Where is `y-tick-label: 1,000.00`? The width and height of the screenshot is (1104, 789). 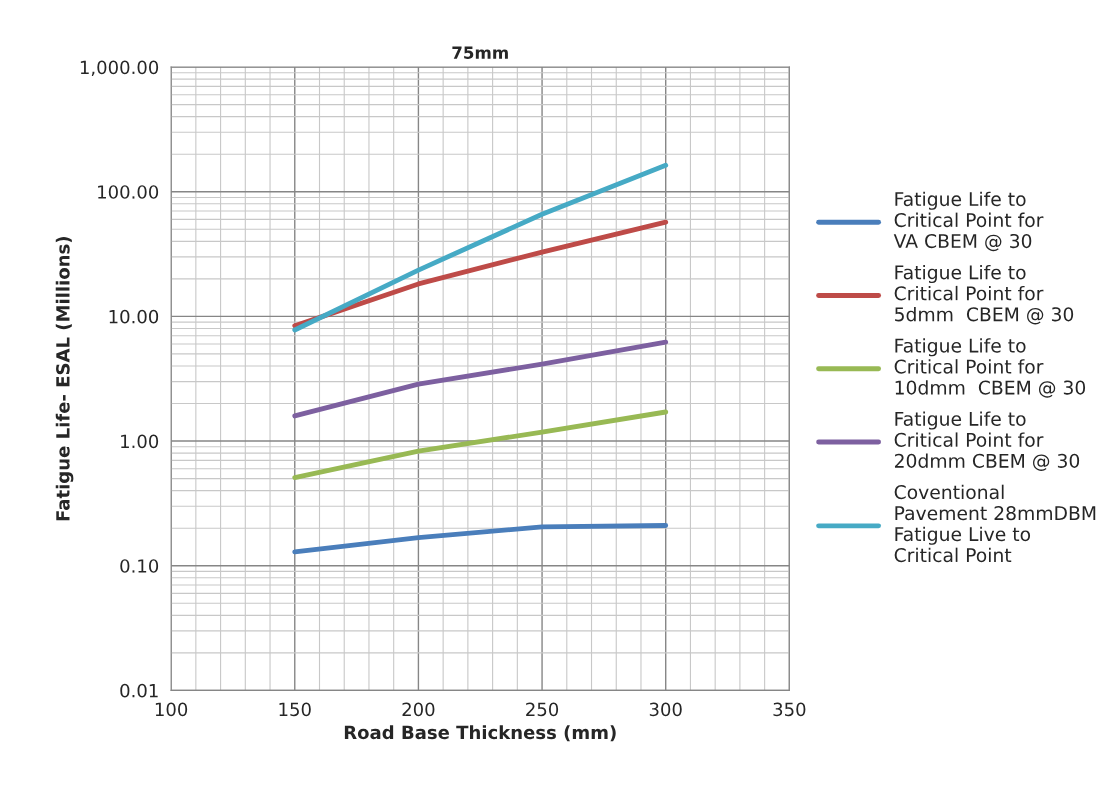 y-tick-label: 1,000.00 is located at coordinates (119, 68).